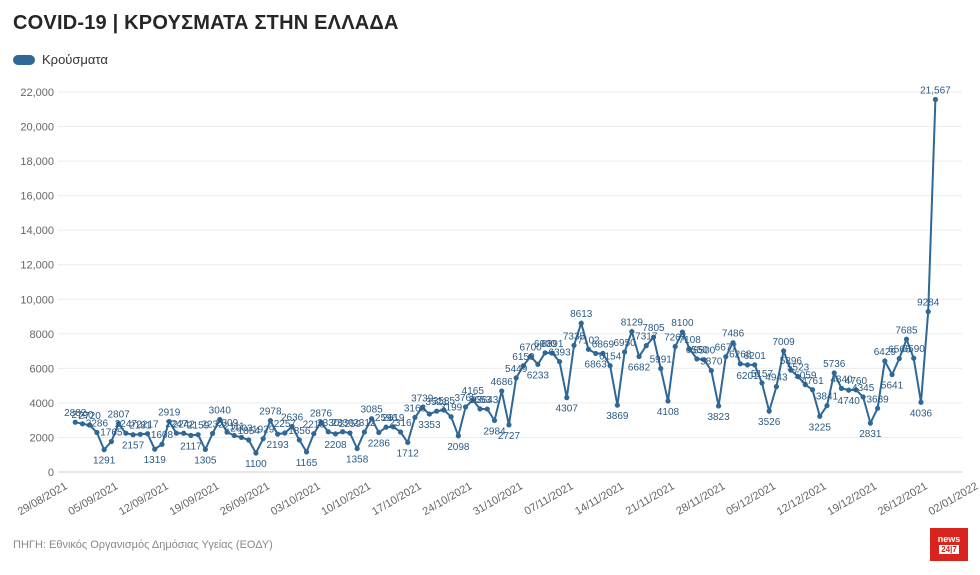 This screenshot has width=980, height=575. I want to click on legend: Κρούσματα, so click(60, 59).